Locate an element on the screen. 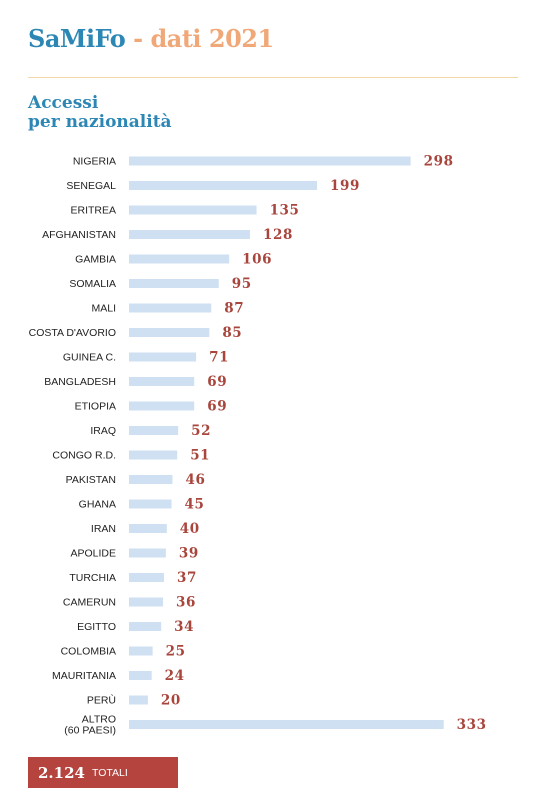  category-label: SENEGAL is located at coordinates (91, 186).